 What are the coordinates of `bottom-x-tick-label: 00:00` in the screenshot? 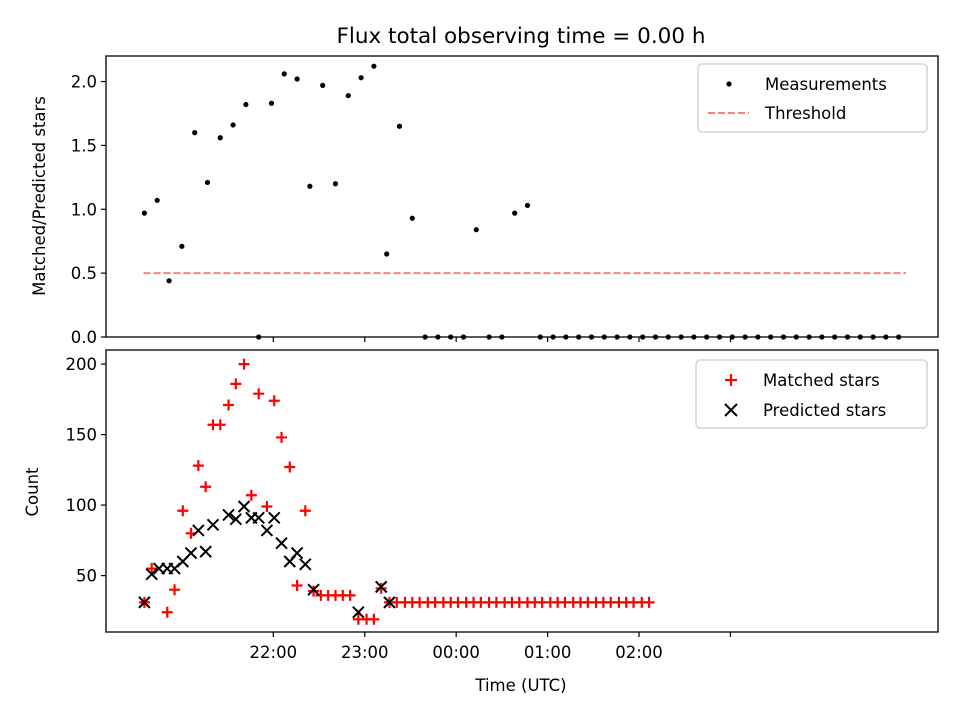 It's located at (456, 652).